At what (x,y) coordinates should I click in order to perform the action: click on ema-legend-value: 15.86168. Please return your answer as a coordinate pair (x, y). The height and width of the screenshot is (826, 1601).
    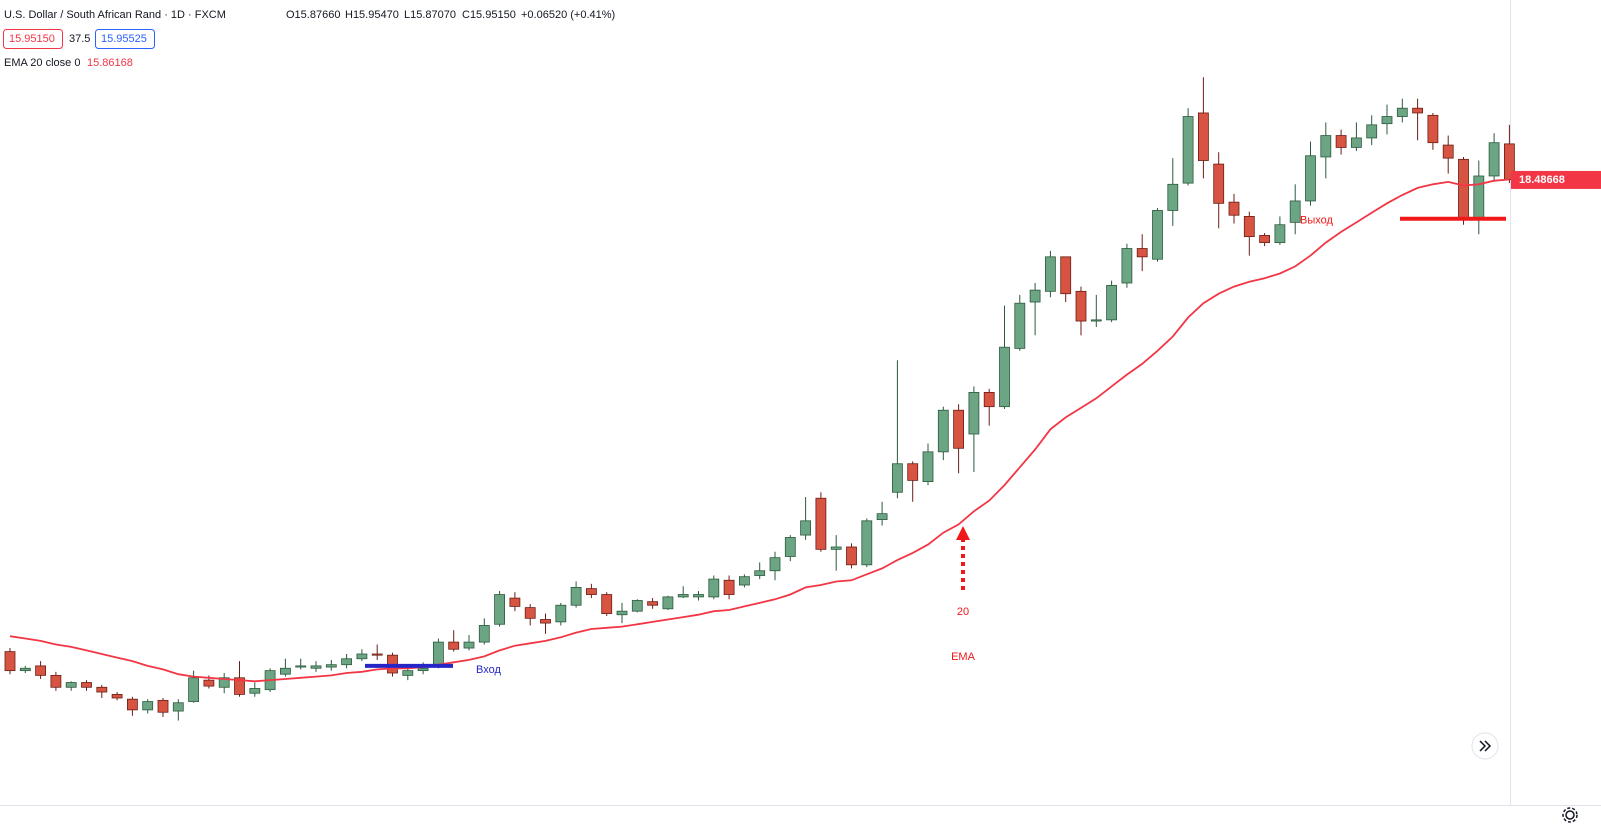
    Looking at the image, I should click on (110, 63).